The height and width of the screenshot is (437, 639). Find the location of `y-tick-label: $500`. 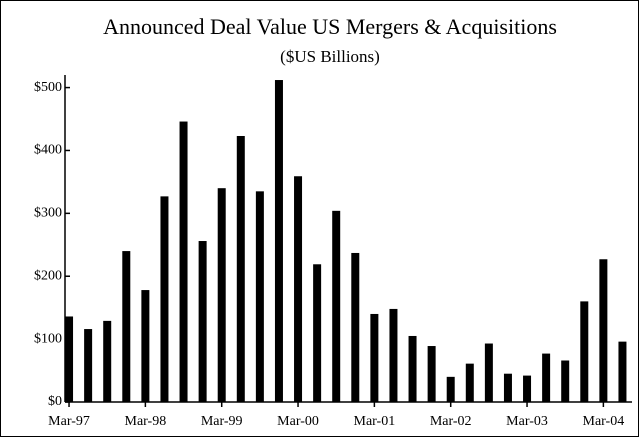

y-tick-label: $500 is located at coordinates (48, 87).